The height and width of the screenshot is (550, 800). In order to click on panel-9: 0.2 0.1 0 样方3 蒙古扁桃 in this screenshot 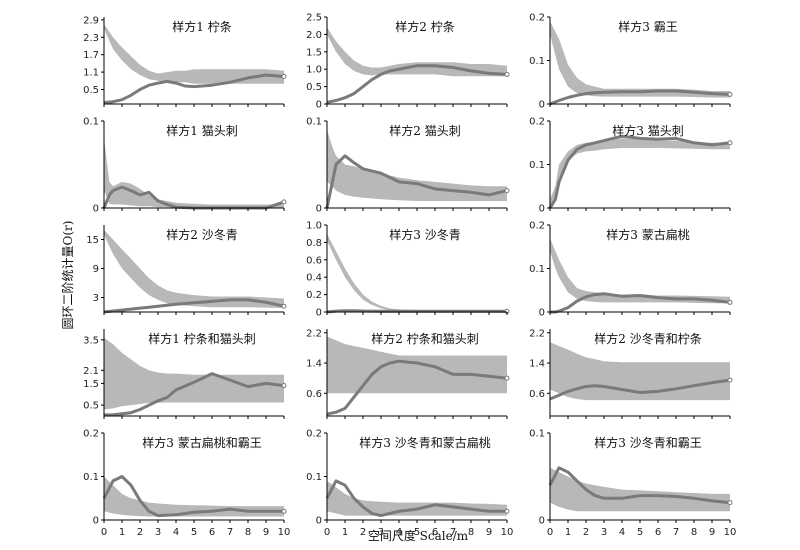, I will do `click(631, 270)`.